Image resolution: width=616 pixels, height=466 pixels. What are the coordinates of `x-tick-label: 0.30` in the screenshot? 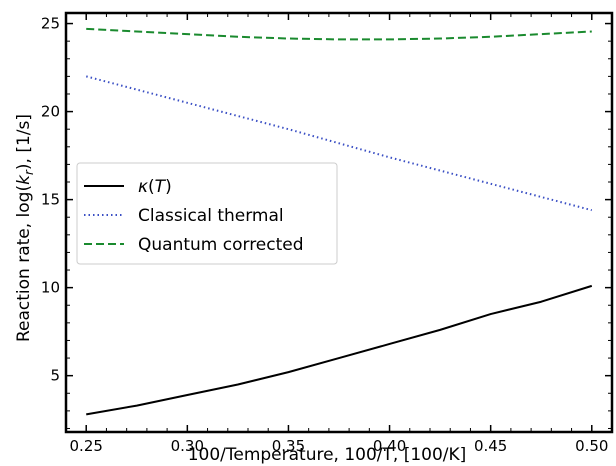 It's located at (187, 446).